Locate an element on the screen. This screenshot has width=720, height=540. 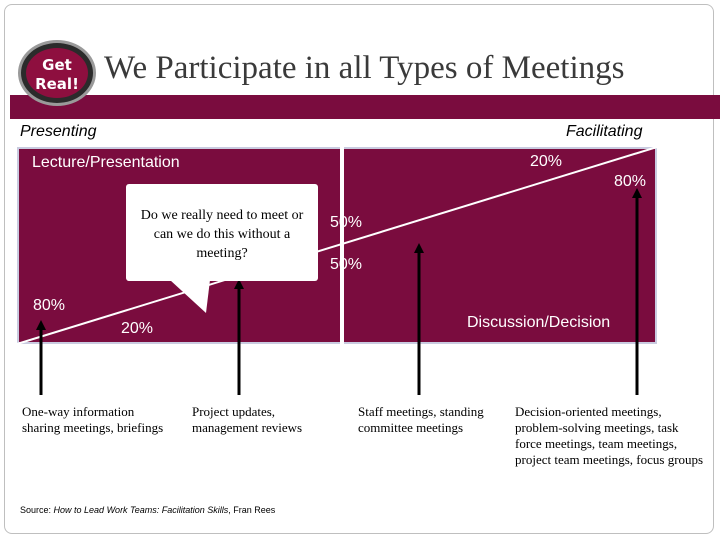
source-prefix: Source: is located at coordinates (37, 510).